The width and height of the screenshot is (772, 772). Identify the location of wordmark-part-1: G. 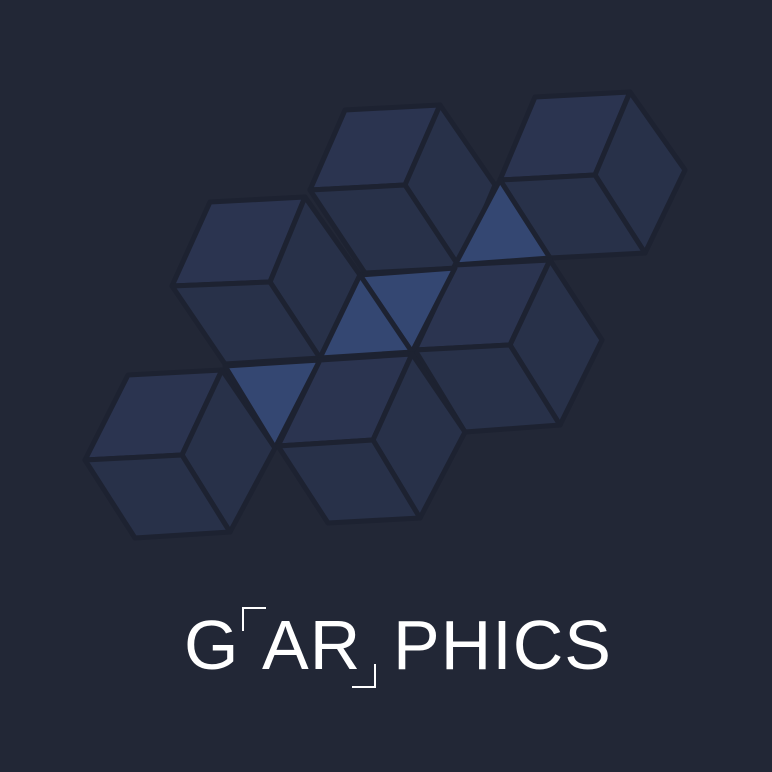
(212, 645).